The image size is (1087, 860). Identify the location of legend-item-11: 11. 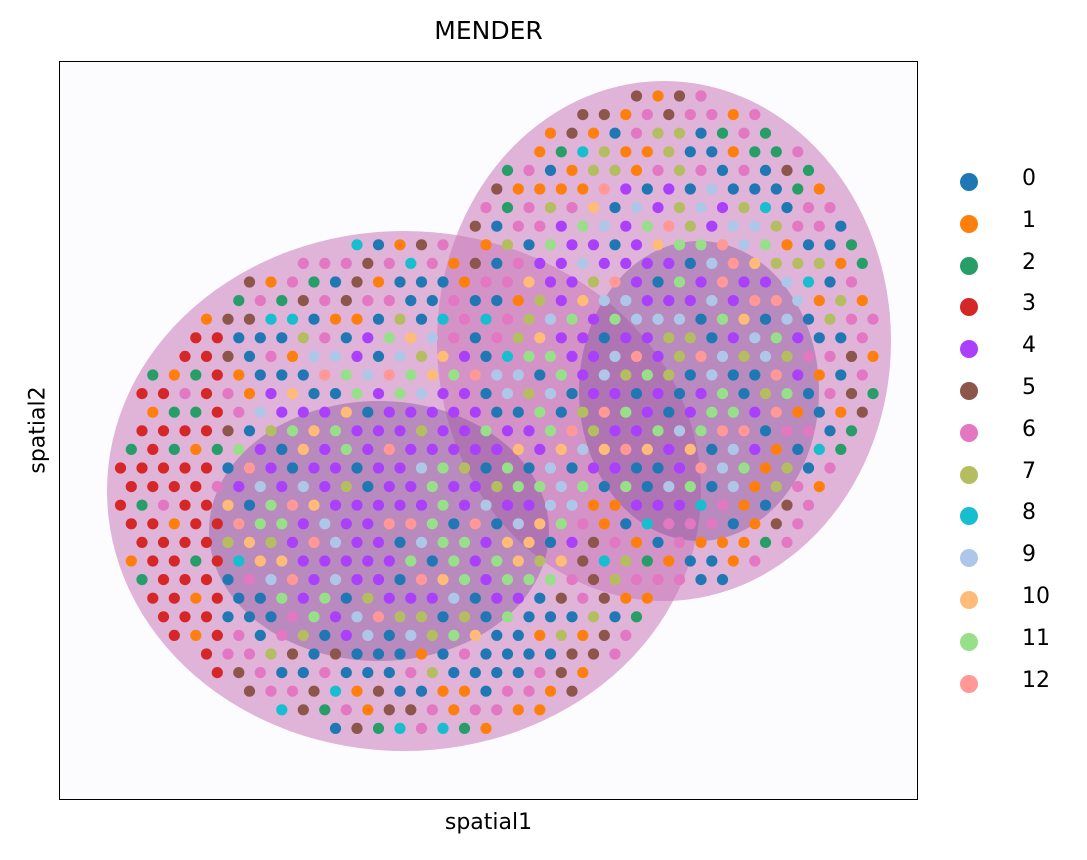
(1018, 647).